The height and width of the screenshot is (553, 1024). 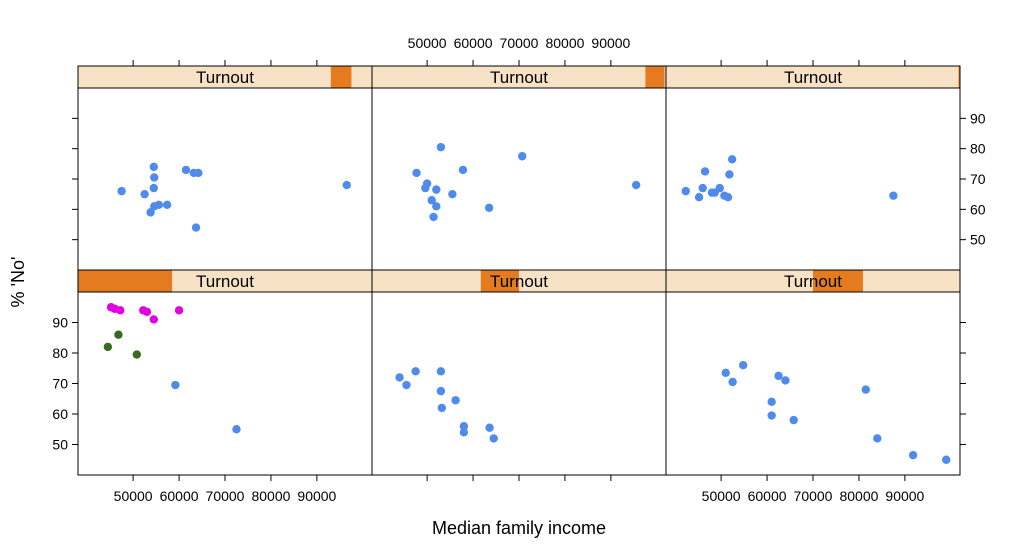 I want to click on panel-row1-col3: Turnout, so click(x=813, y=168).